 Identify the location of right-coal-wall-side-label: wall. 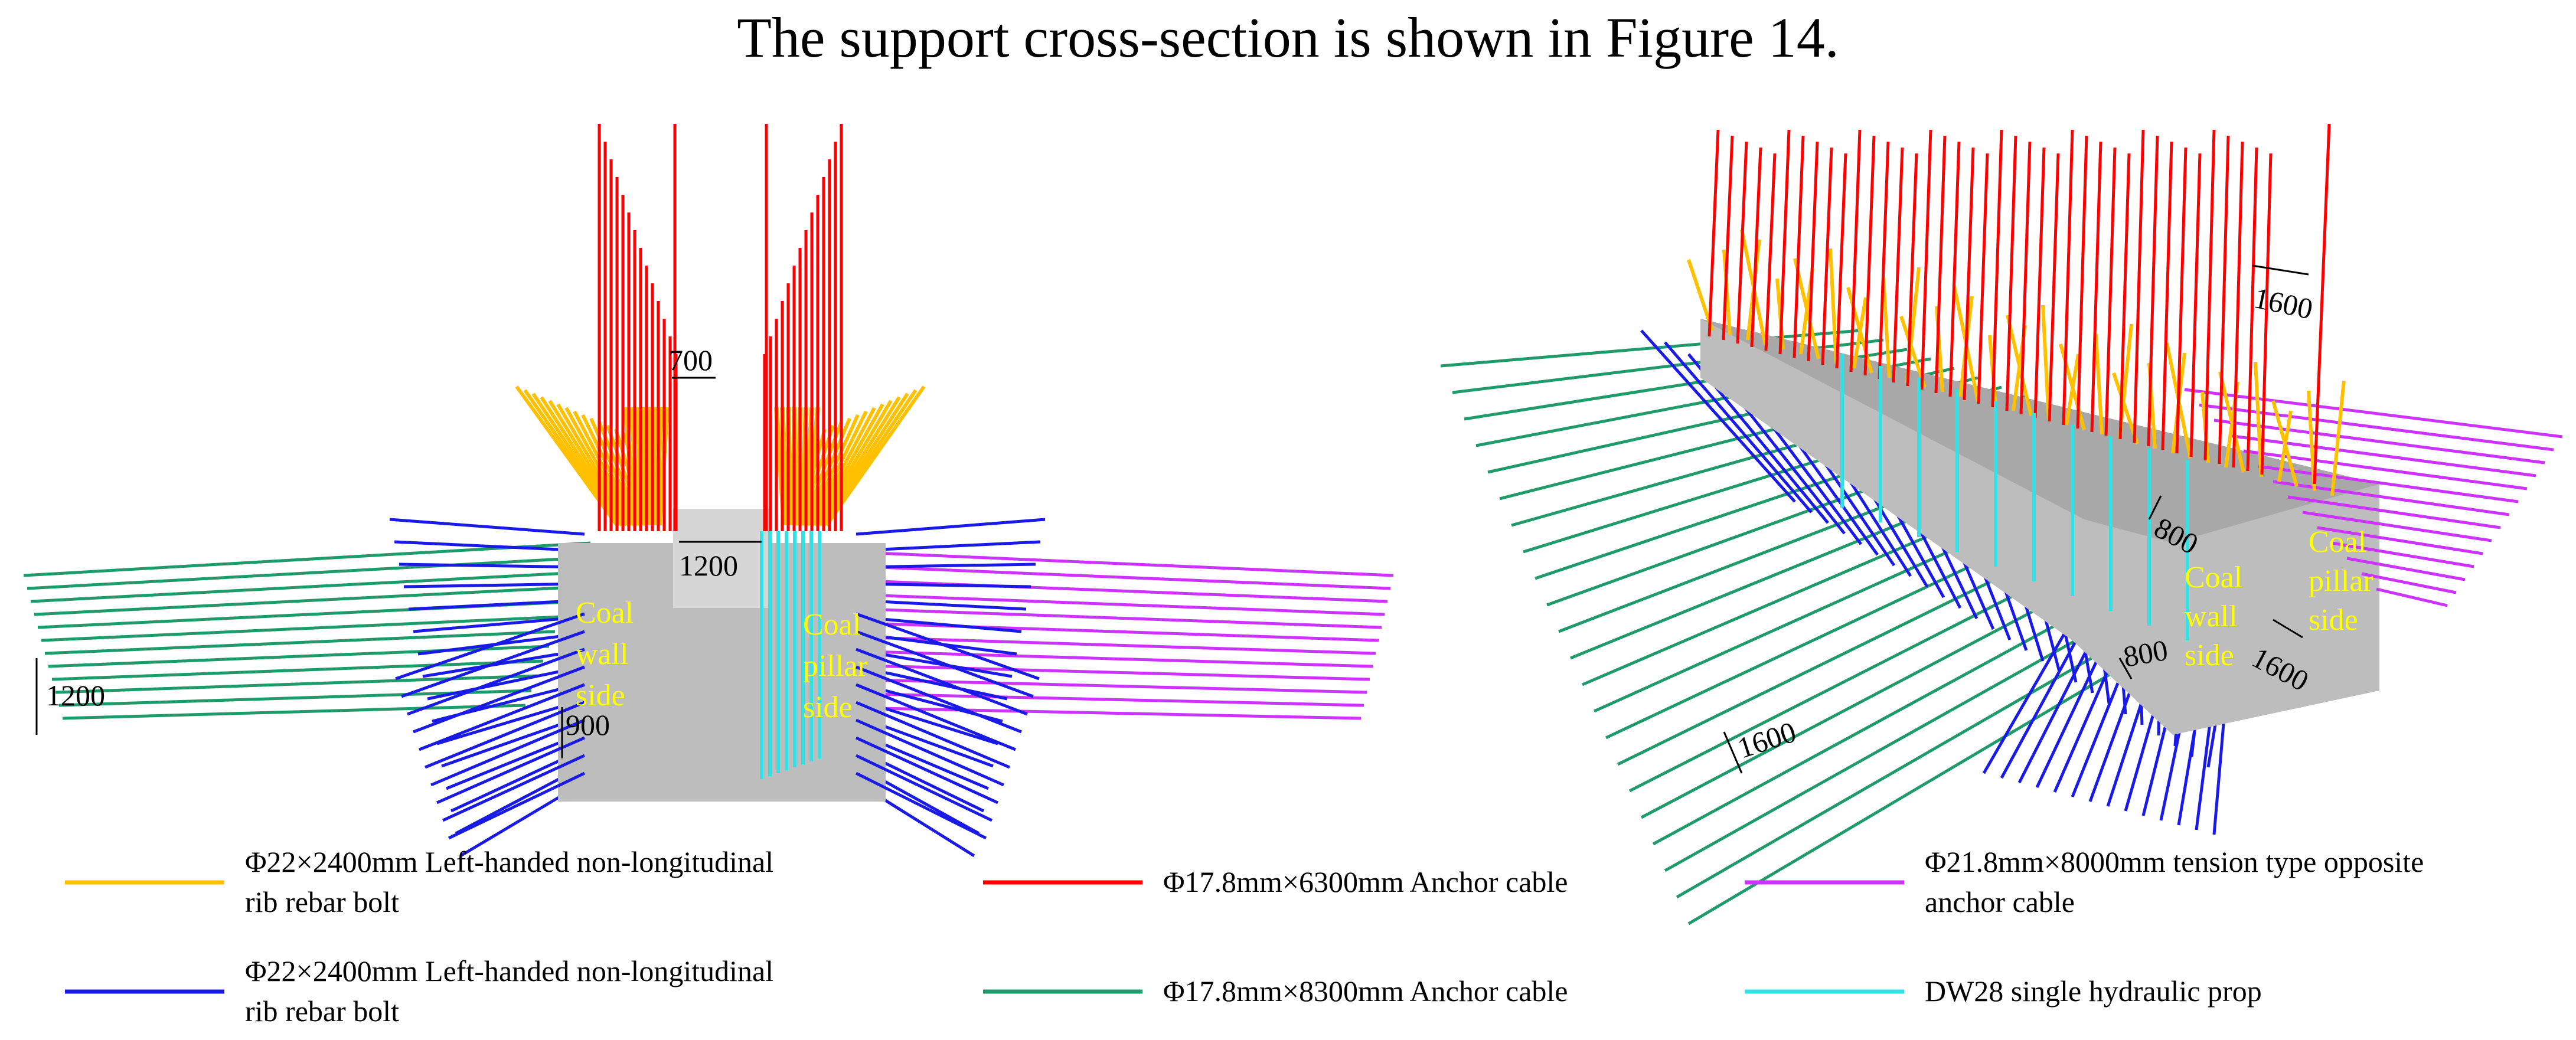
(2211, 616).